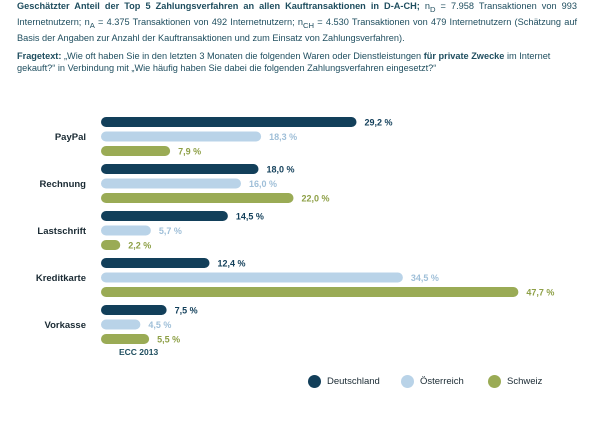  What do you see at coordinates (159, 325) in the screenshot?
I see `value-label-vorkasse-oesterreich: 4,5 %` at bounding box center [159, 325].